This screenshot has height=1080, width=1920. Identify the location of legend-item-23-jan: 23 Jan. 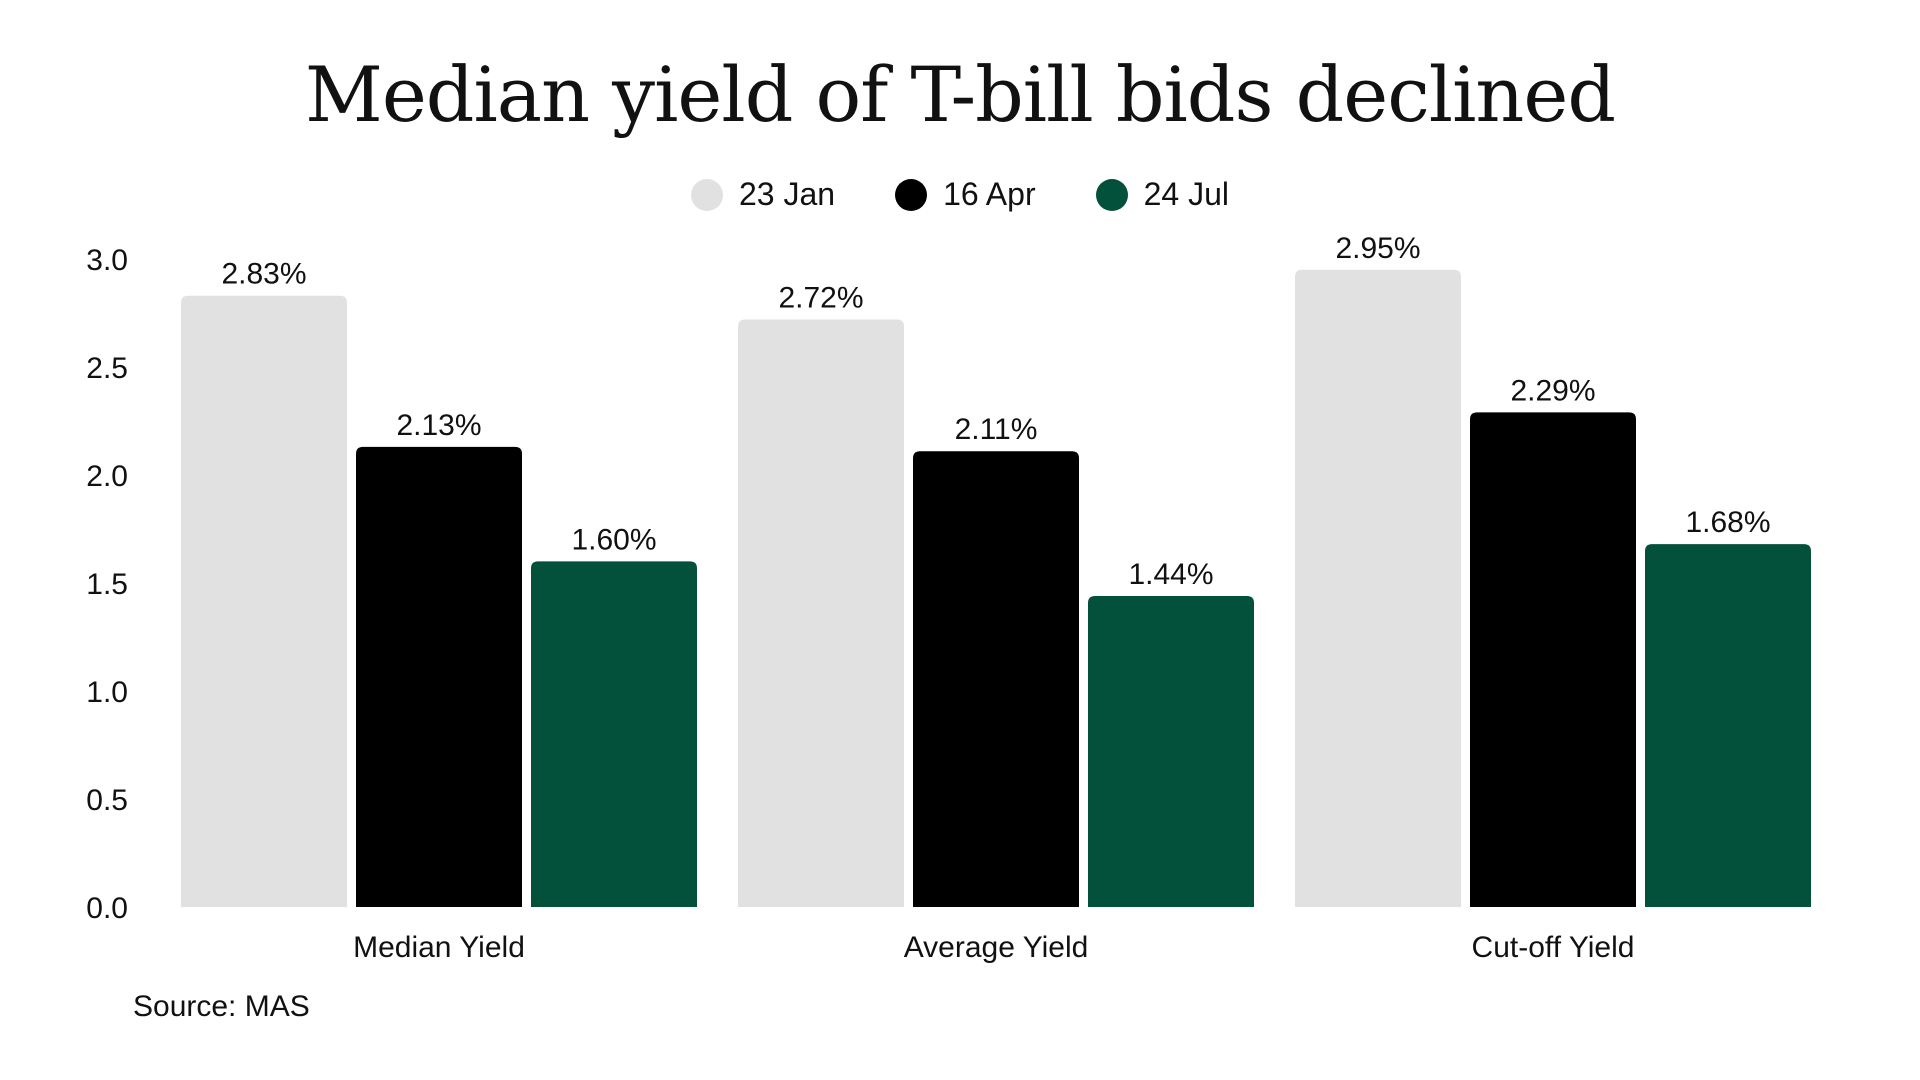
(763, 194).